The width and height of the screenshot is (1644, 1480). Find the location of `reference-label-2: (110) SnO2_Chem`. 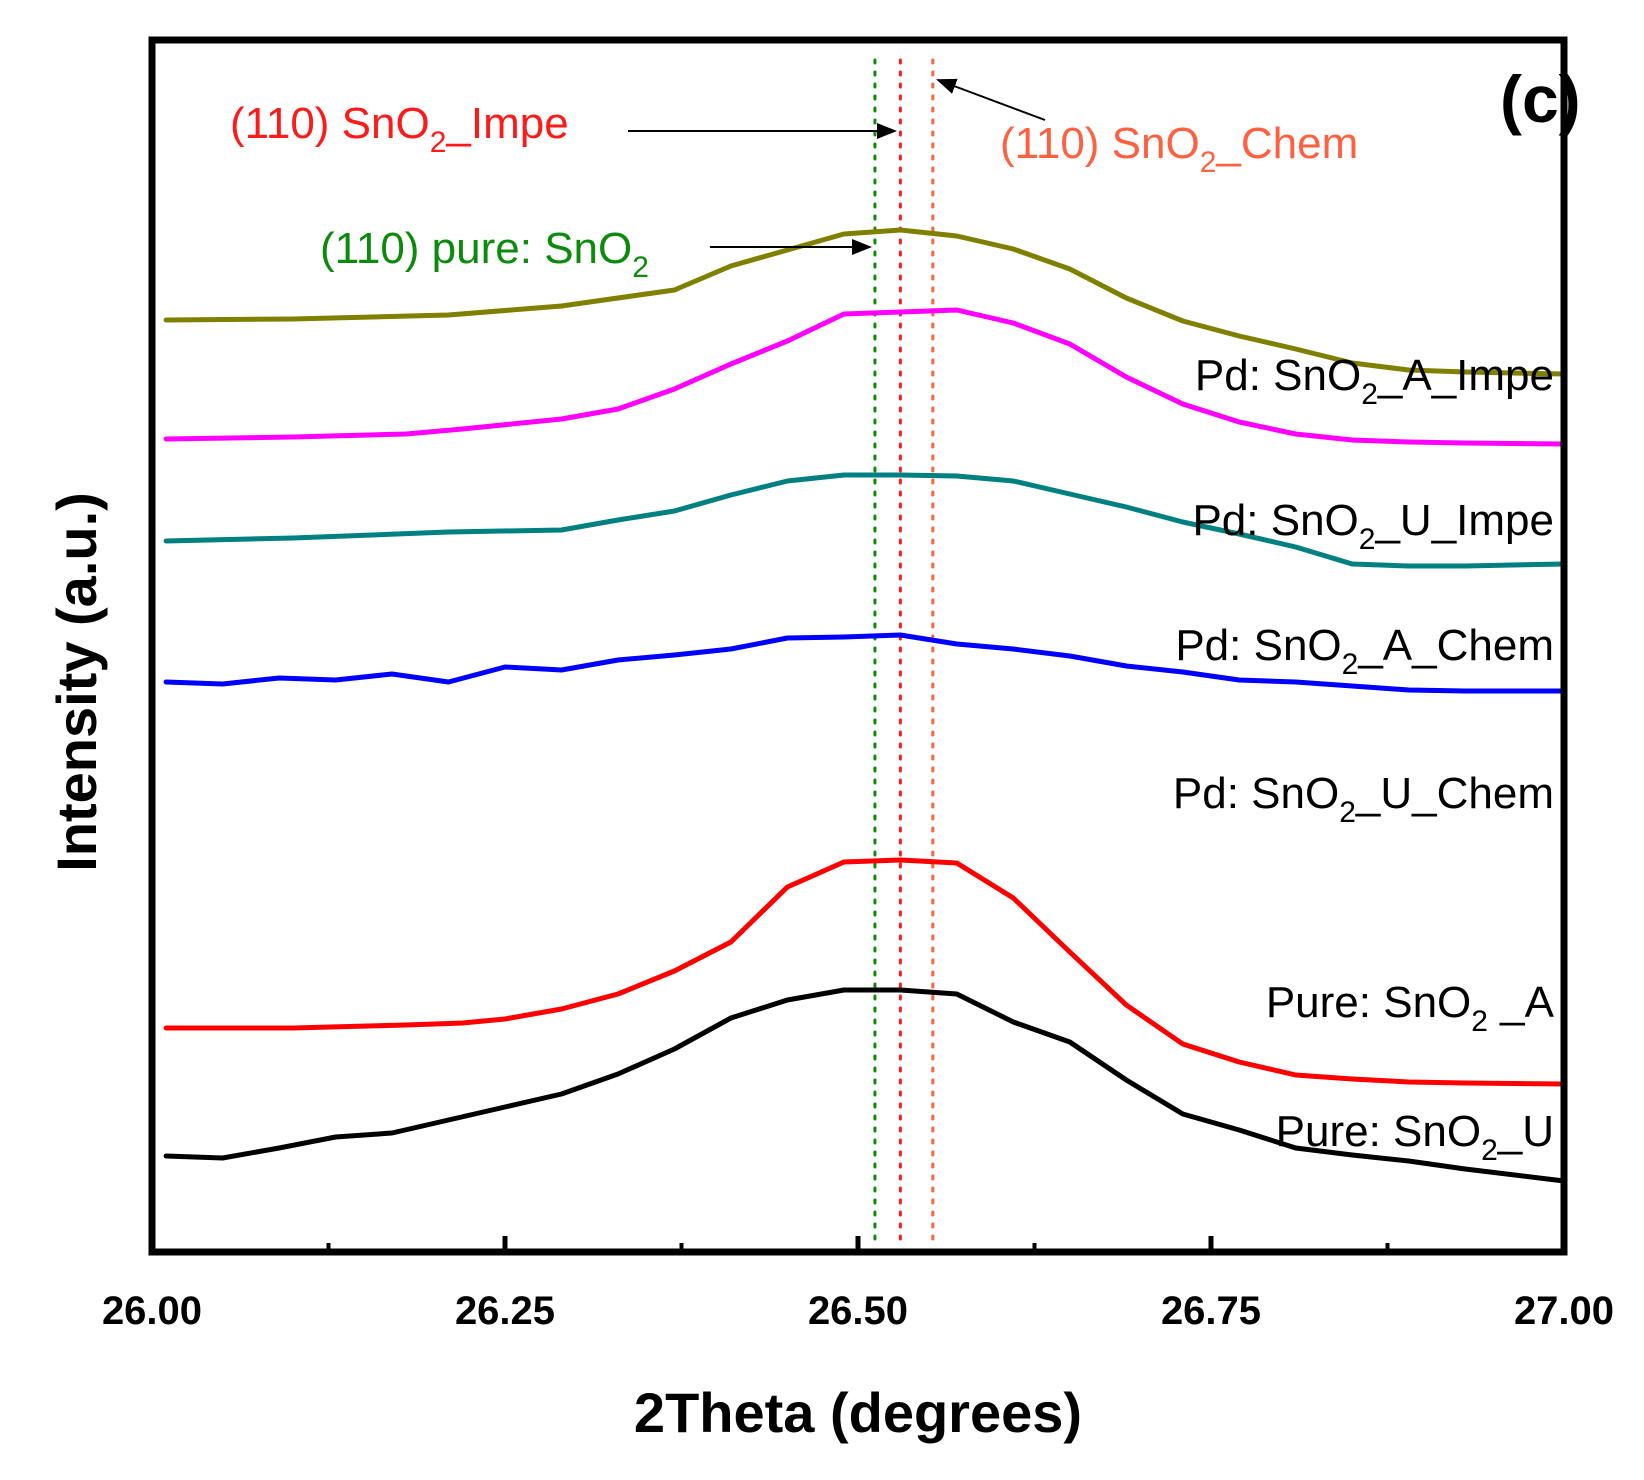

reference-label-2: (110) SnO2_Chem is located at coordinates (1179, 149).